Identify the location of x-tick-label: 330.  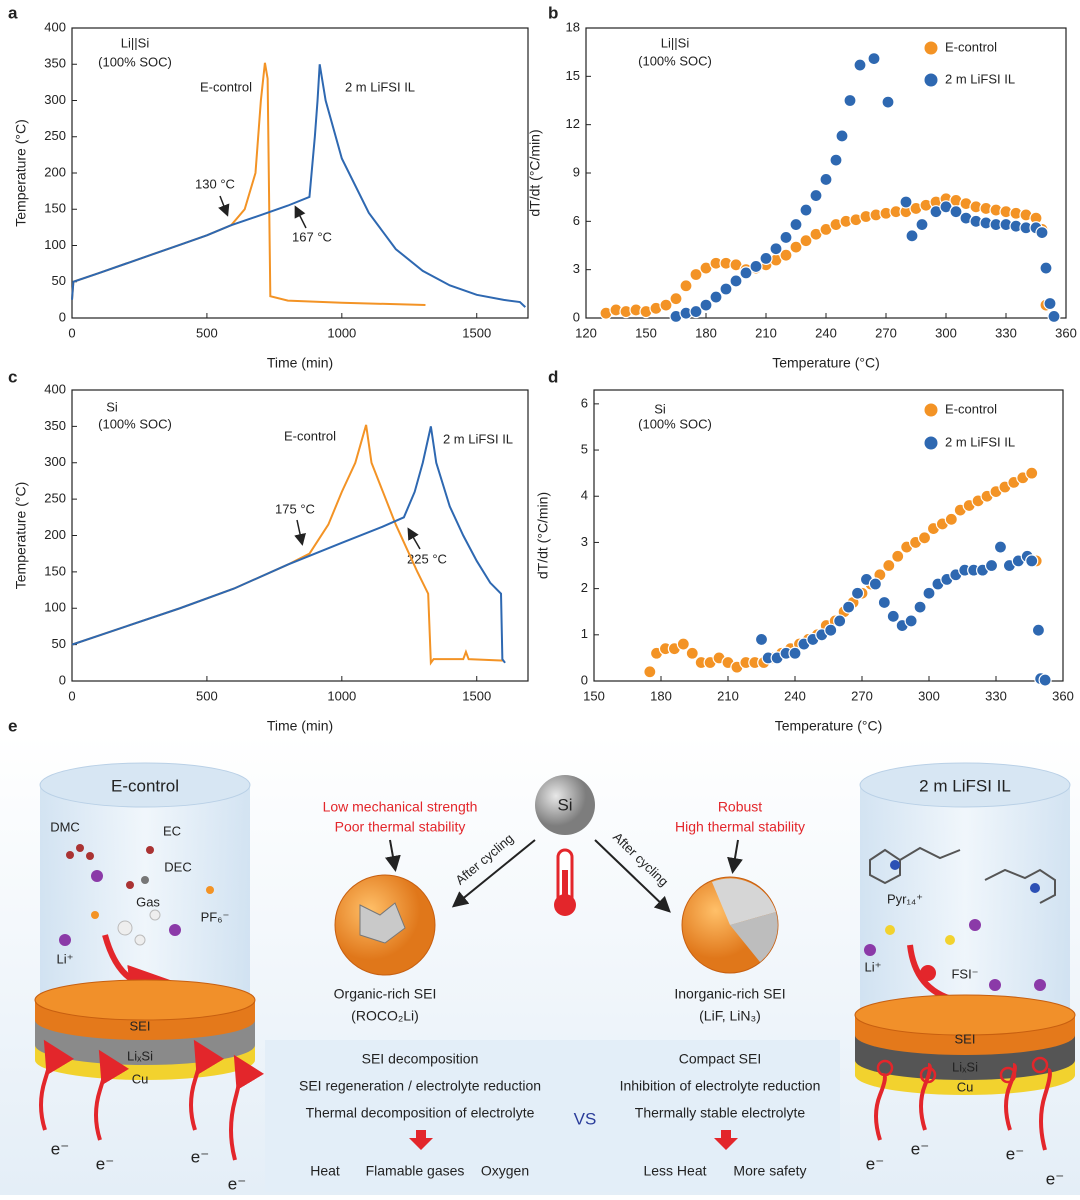
(996, 695).